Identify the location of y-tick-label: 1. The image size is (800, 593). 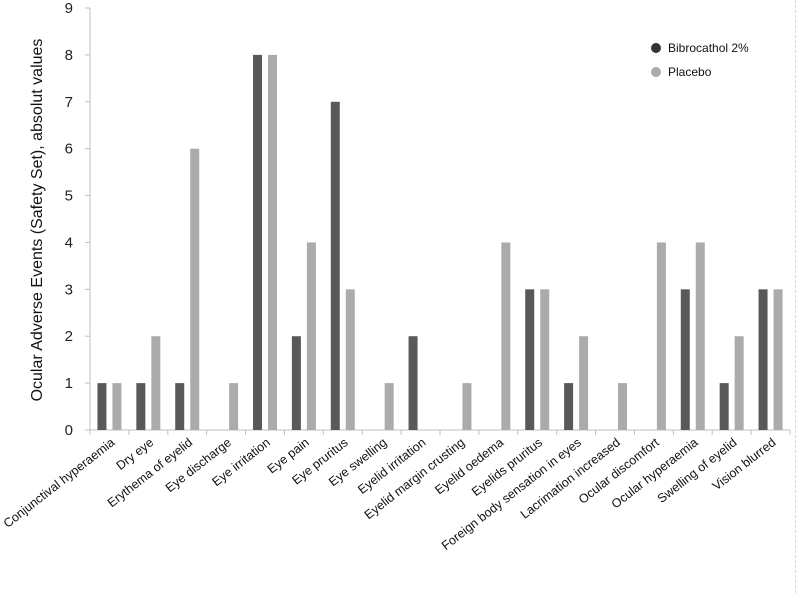
(69, 383).